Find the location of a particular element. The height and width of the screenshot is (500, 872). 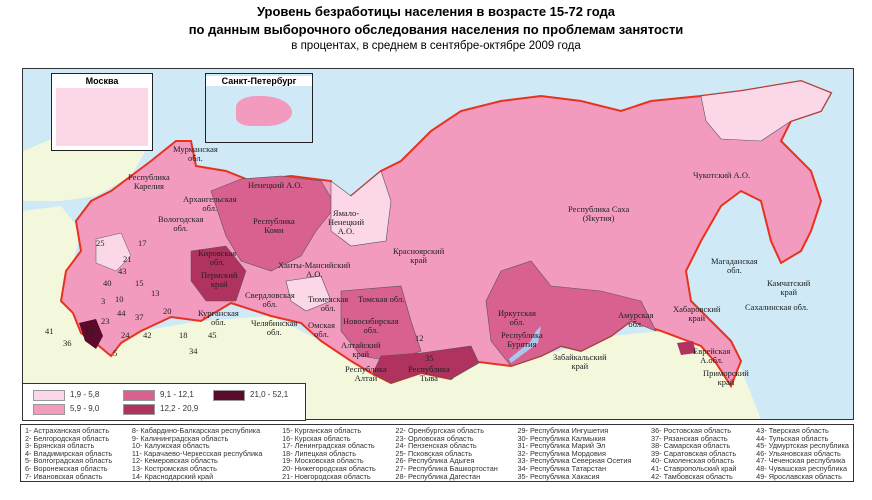

region-key-item: 11- Карачаево-Черкесская республика is located at coordinates (197, 453).